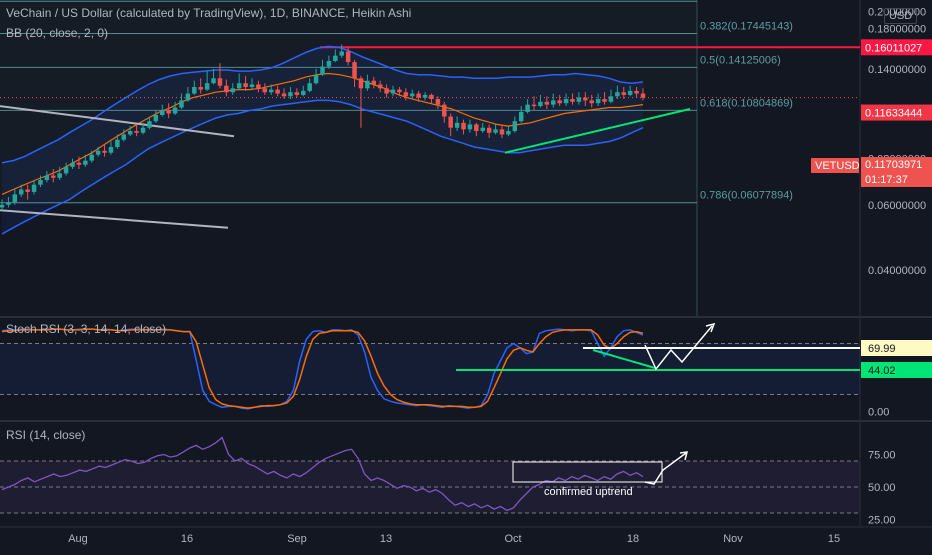 The height and width of the screenshot is (555, 932). I want to click on trend-line-grey, so click(114, 219).